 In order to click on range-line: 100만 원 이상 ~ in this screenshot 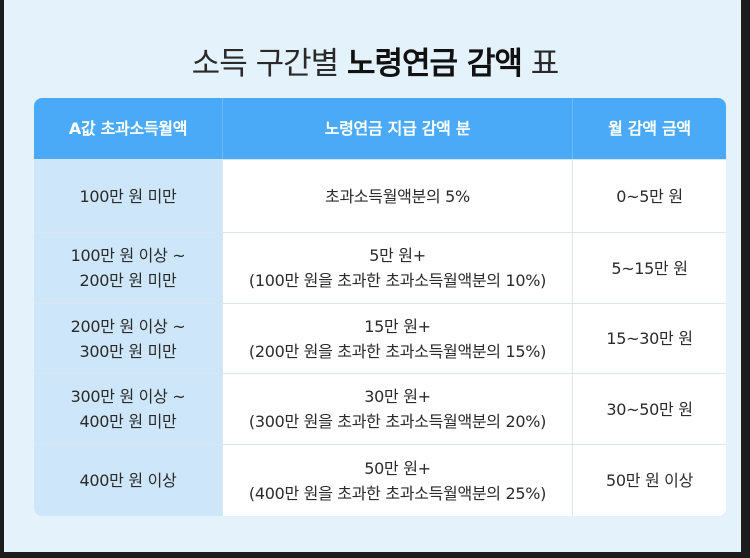, I will do `click(128, 255)`.